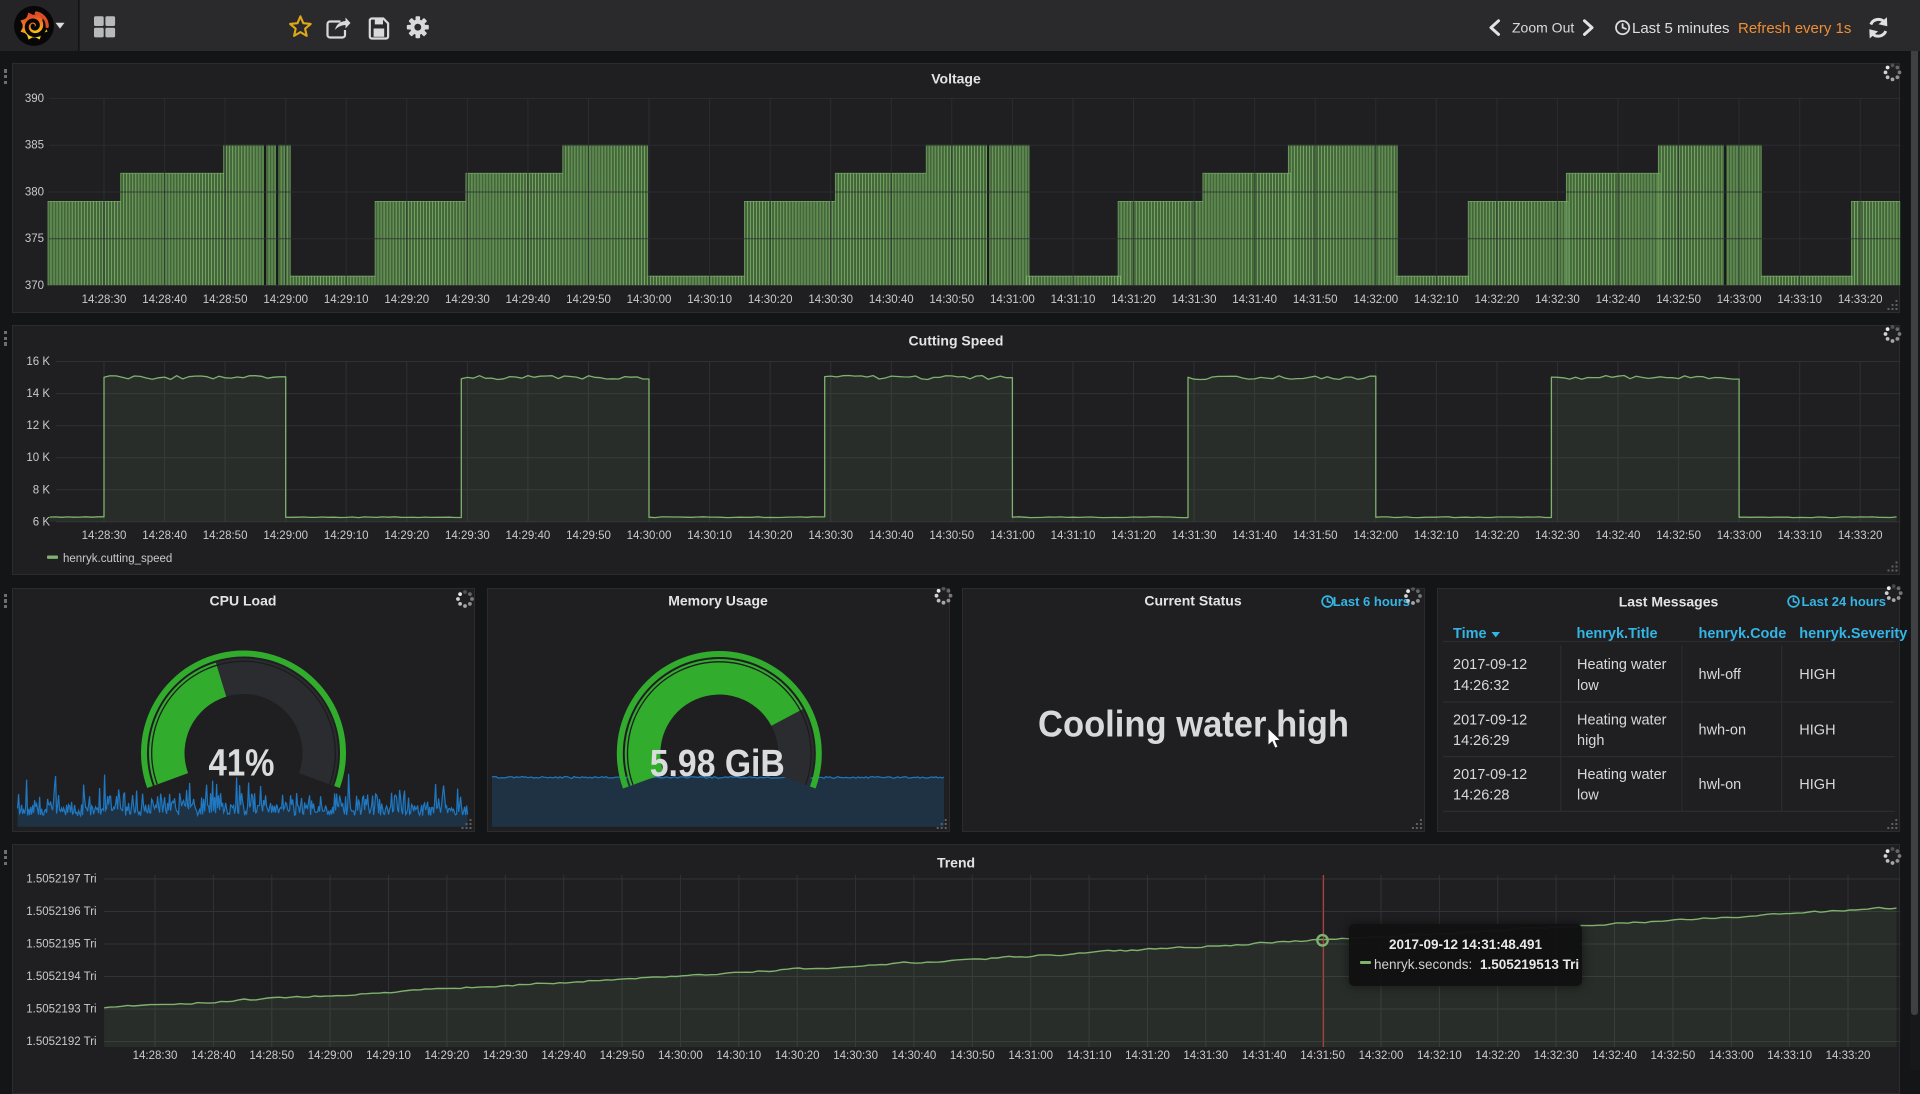  What do you see at coordinates (117, 559) in the screenshot?
I see `svg-text: henryk.cutting_speed` at bounding box center [117, 559].